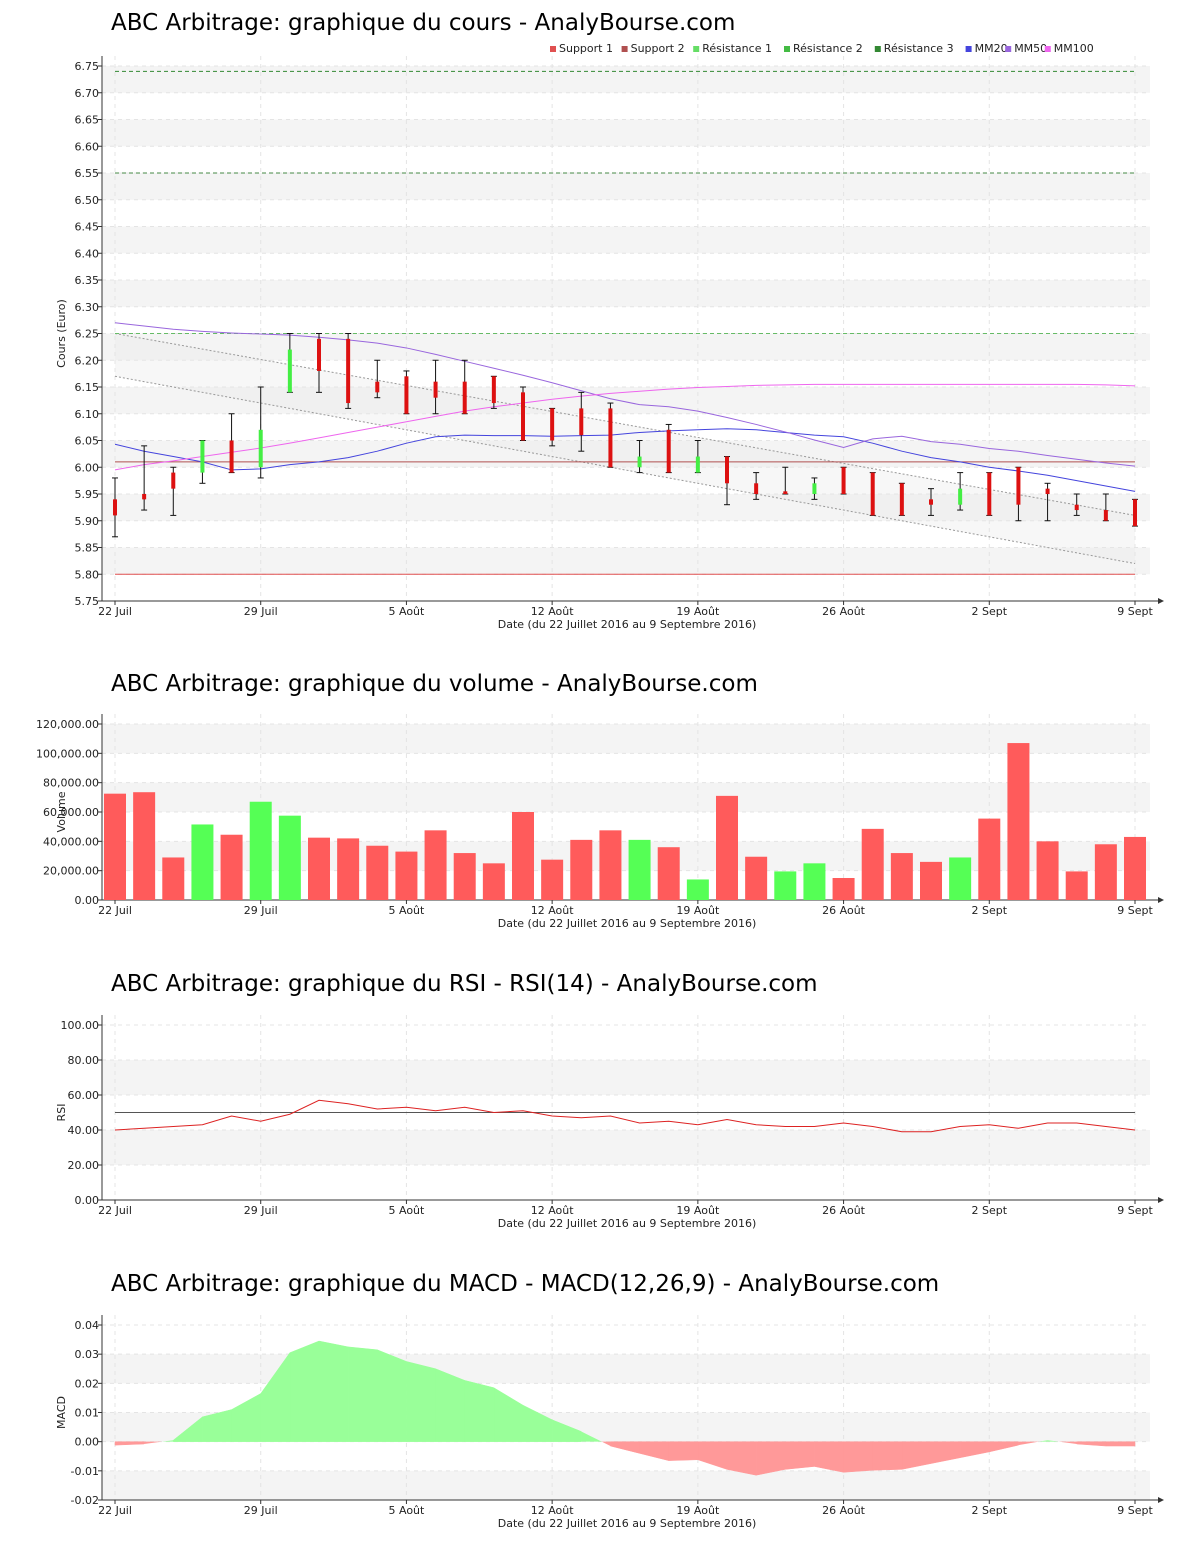  What do you see at coordinates (407, 1510) in the screenshot?
I see `x-tick-label: 5 Août` at bounding box center [407, 1510].